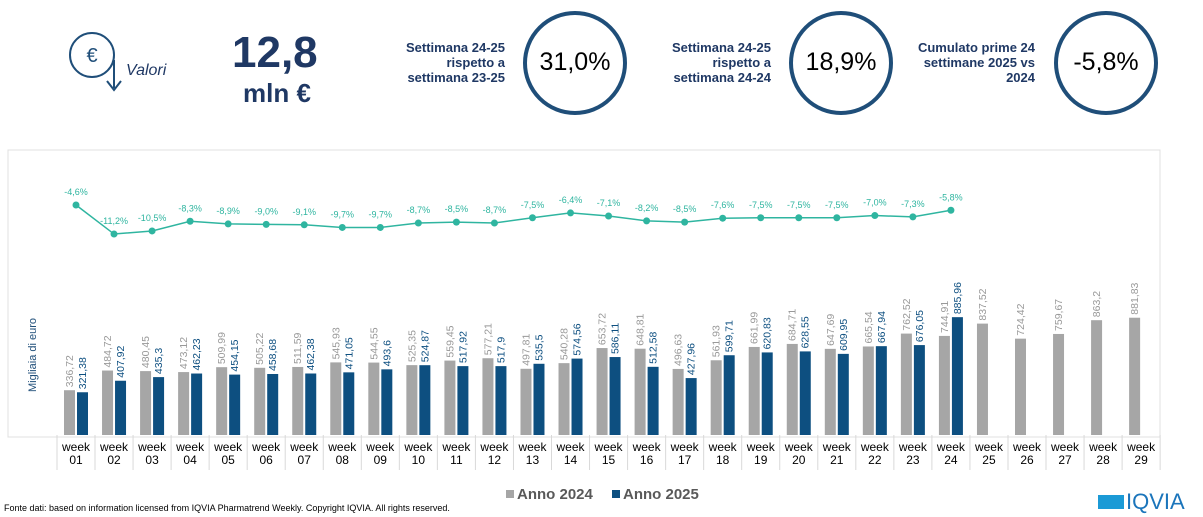 This screenshot has width=1203, height=517. I want to click on data-label: 684,71, so click(793, 325).